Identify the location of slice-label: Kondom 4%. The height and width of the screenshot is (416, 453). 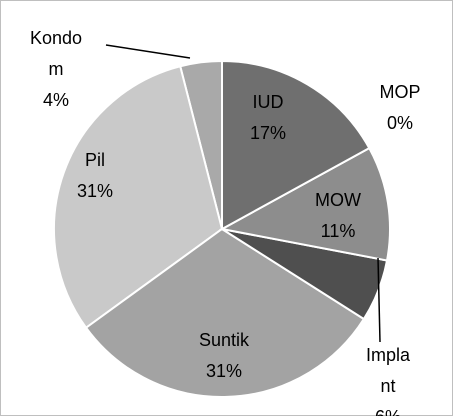
(56, 69).